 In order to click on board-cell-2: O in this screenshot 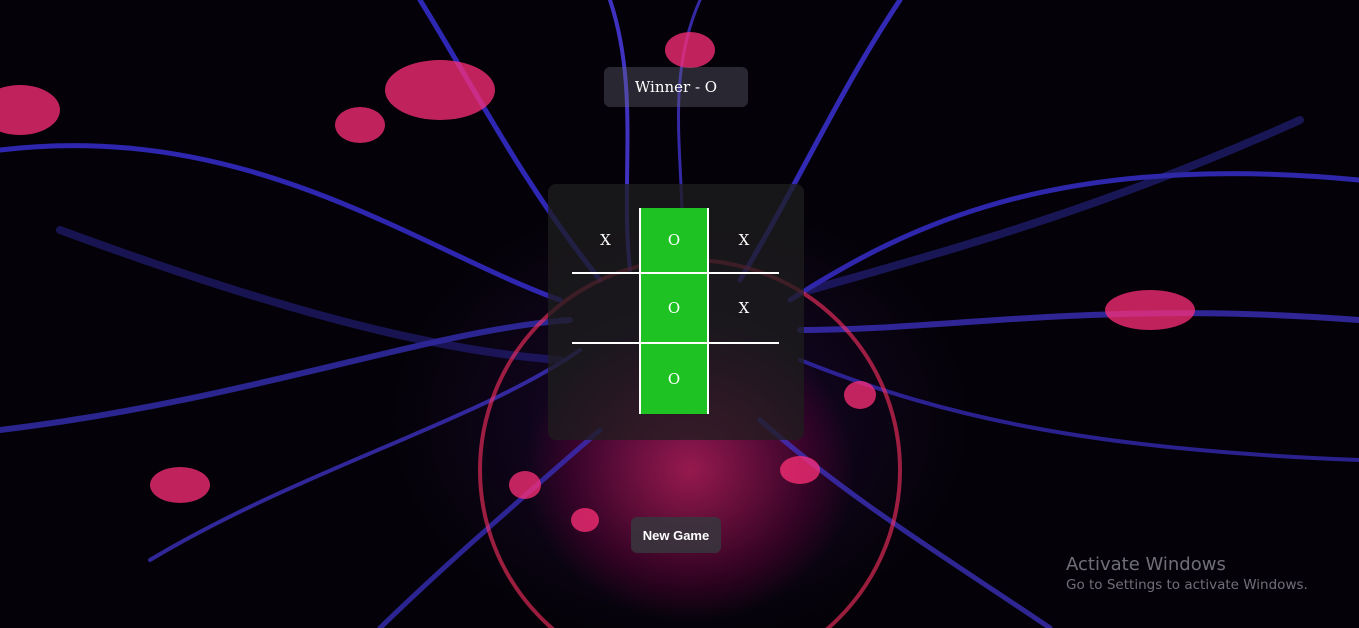, I will do `click(674, 241)`.